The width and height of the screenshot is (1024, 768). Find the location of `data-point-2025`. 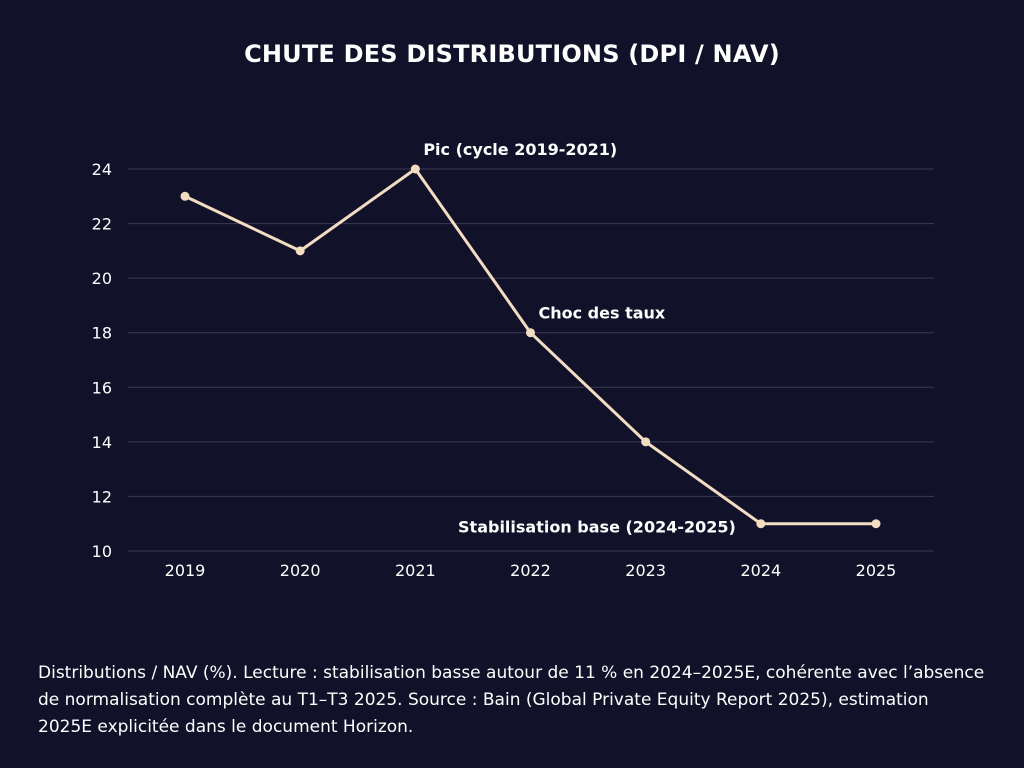

data-point-2025 is located at coordinates (876, 524).